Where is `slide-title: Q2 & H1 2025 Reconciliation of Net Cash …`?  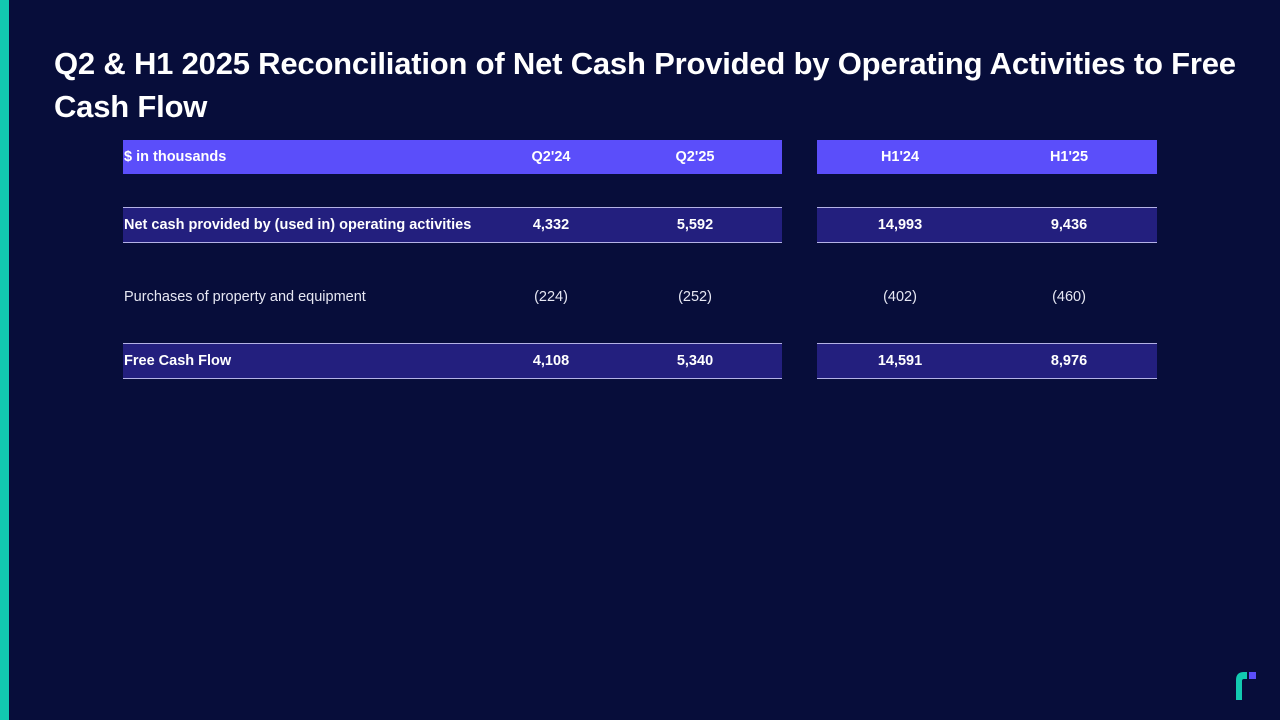
slide-title: Q2 & H1 2025 Reconciliation of Net Cash … is located at coordinates (645, 85).